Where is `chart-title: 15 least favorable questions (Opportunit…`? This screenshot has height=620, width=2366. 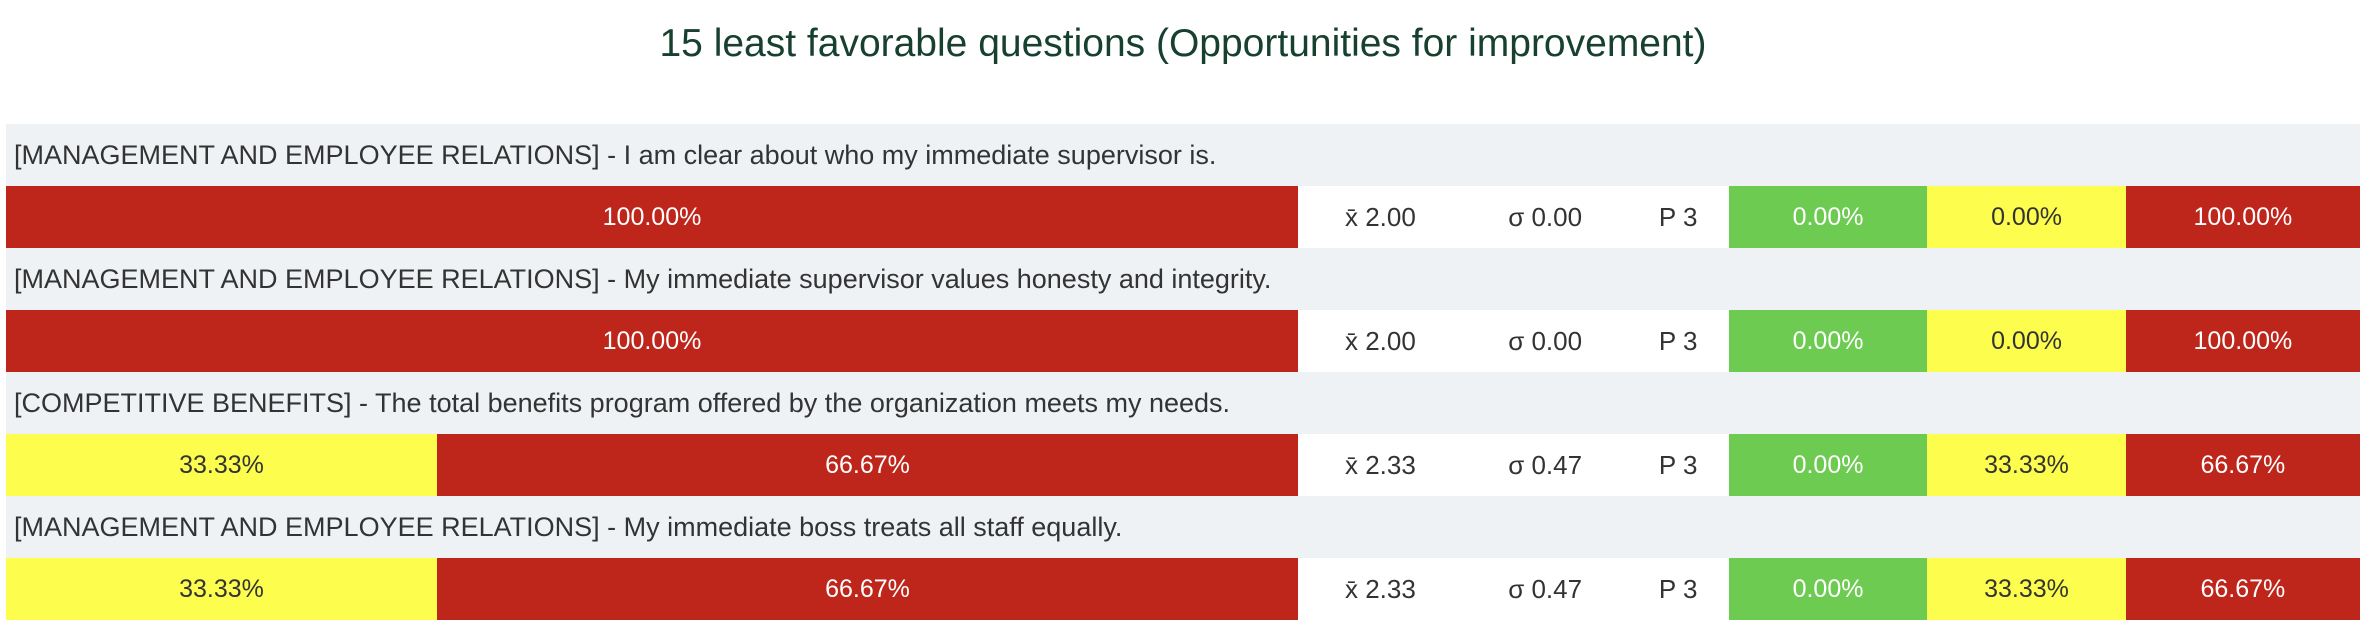
chart-title: 15 least favorable questions (Opportunit… is located at coordinates (1183, 43).